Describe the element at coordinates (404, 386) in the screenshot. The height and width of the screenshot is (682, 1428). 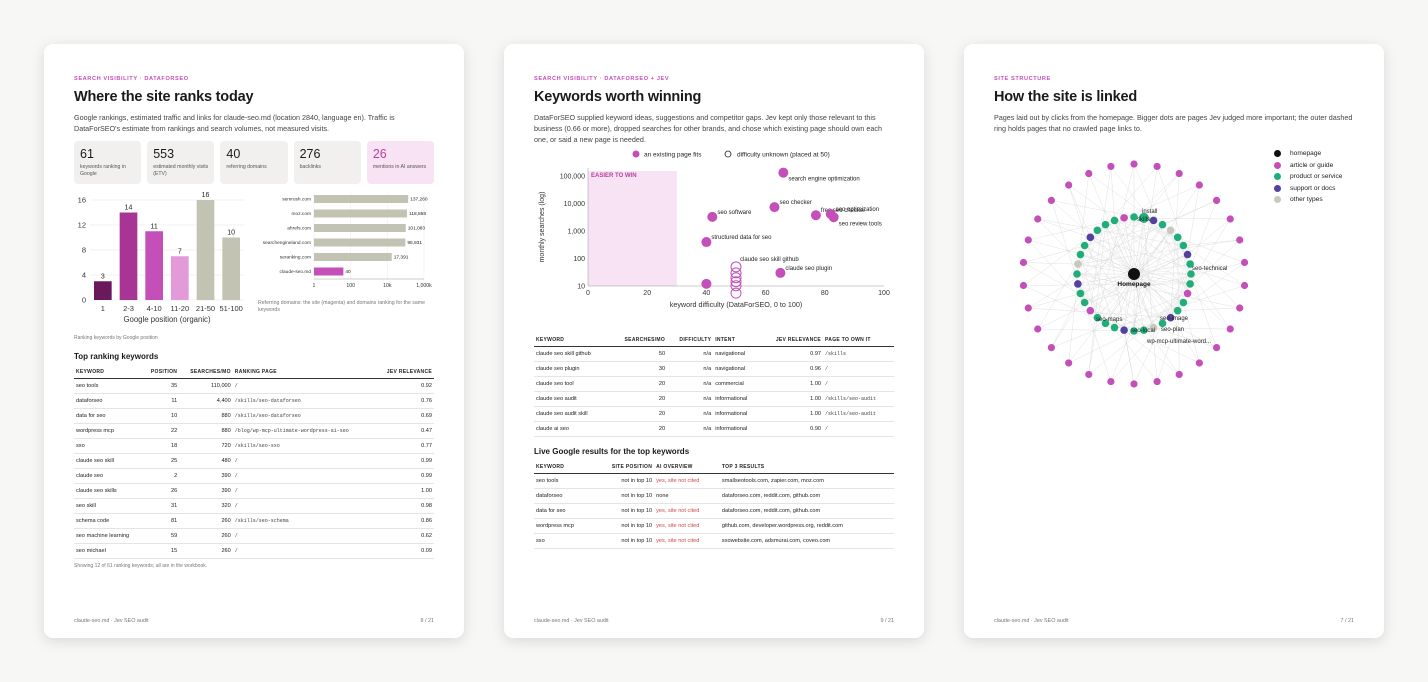
I see `table-cell: 0.92` at that location.